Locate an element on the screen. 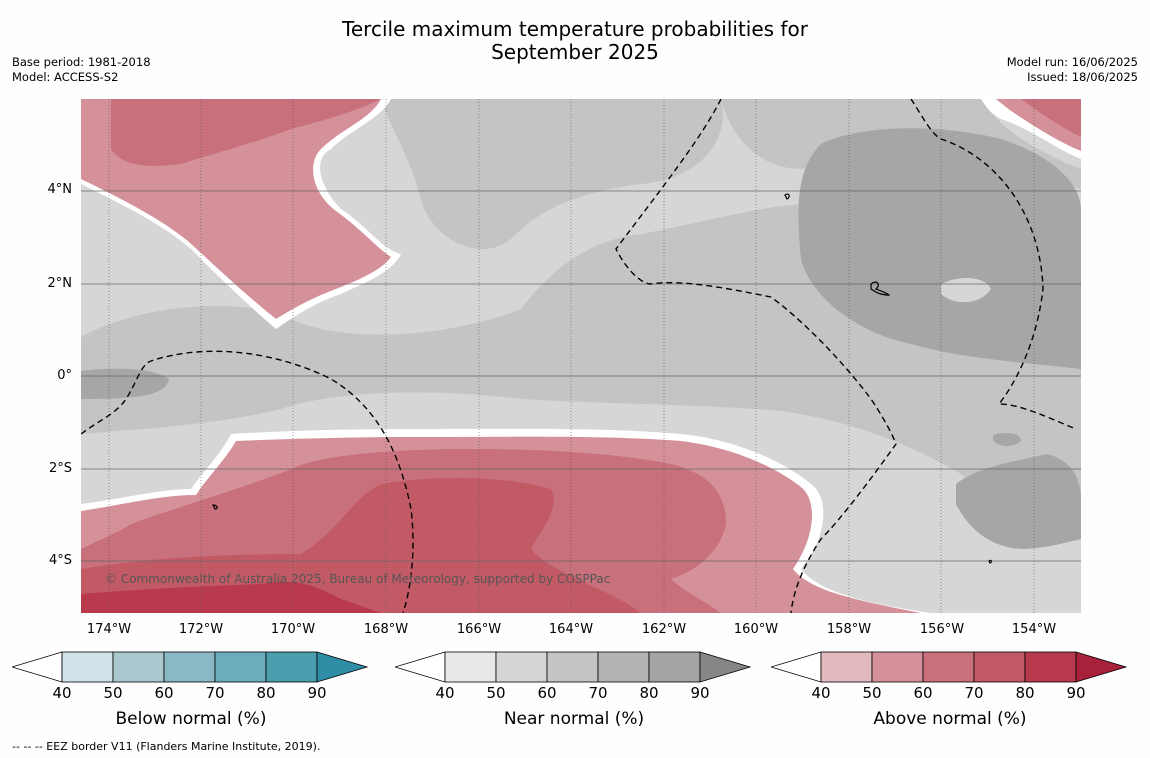  longitude-label: 160°W is located at coordinates (756, 629).